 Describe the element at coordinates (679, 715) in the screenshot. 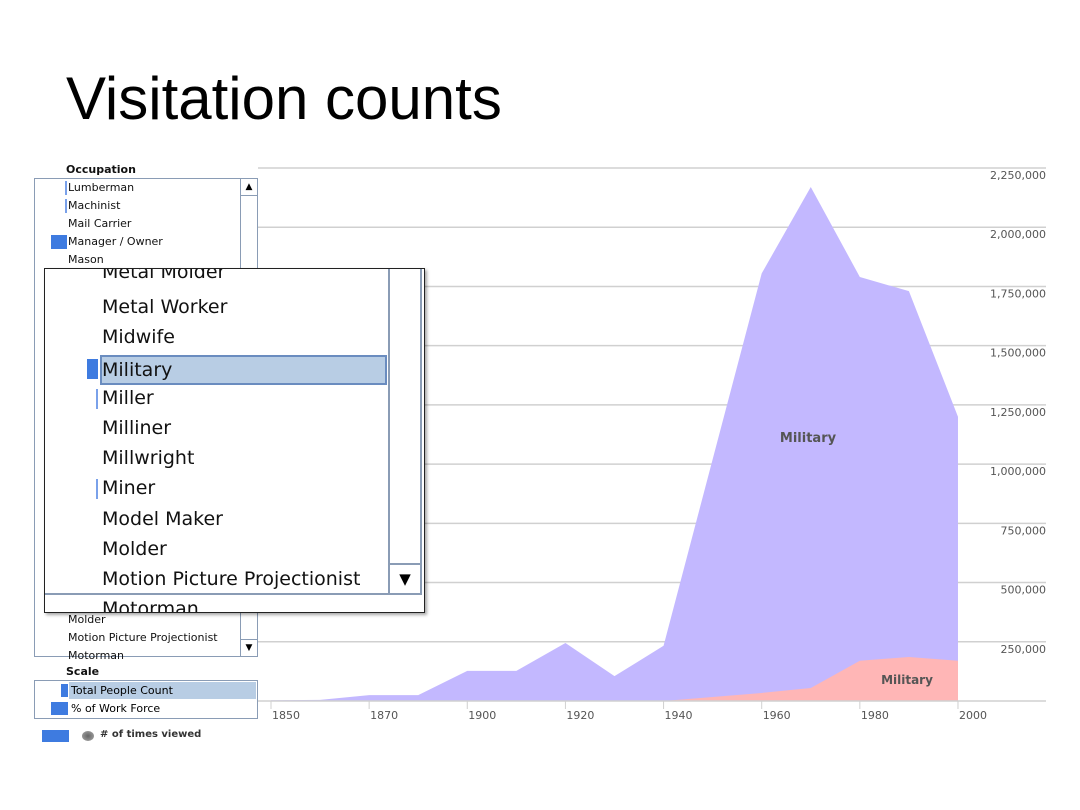

I see `x-tick-label: 1940` at that location.